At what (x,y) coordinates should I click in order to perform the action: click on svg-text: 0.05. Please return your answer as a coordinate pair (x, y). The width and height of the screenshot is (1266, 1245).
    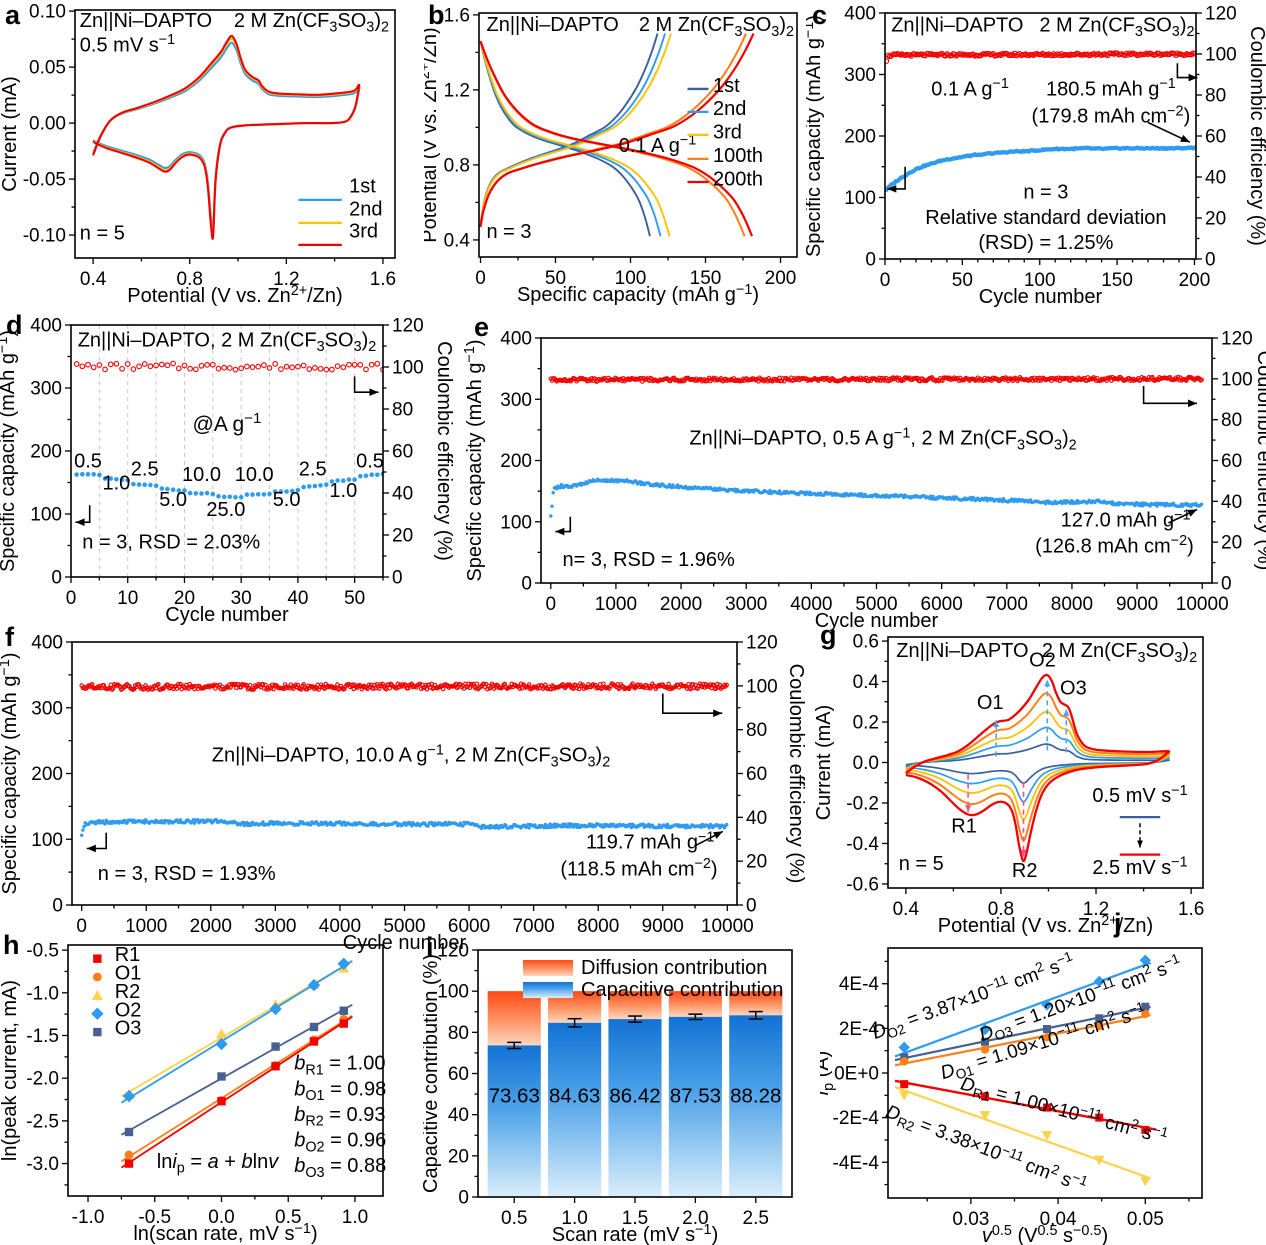
    Looking at the image, I should click on (47, 68).